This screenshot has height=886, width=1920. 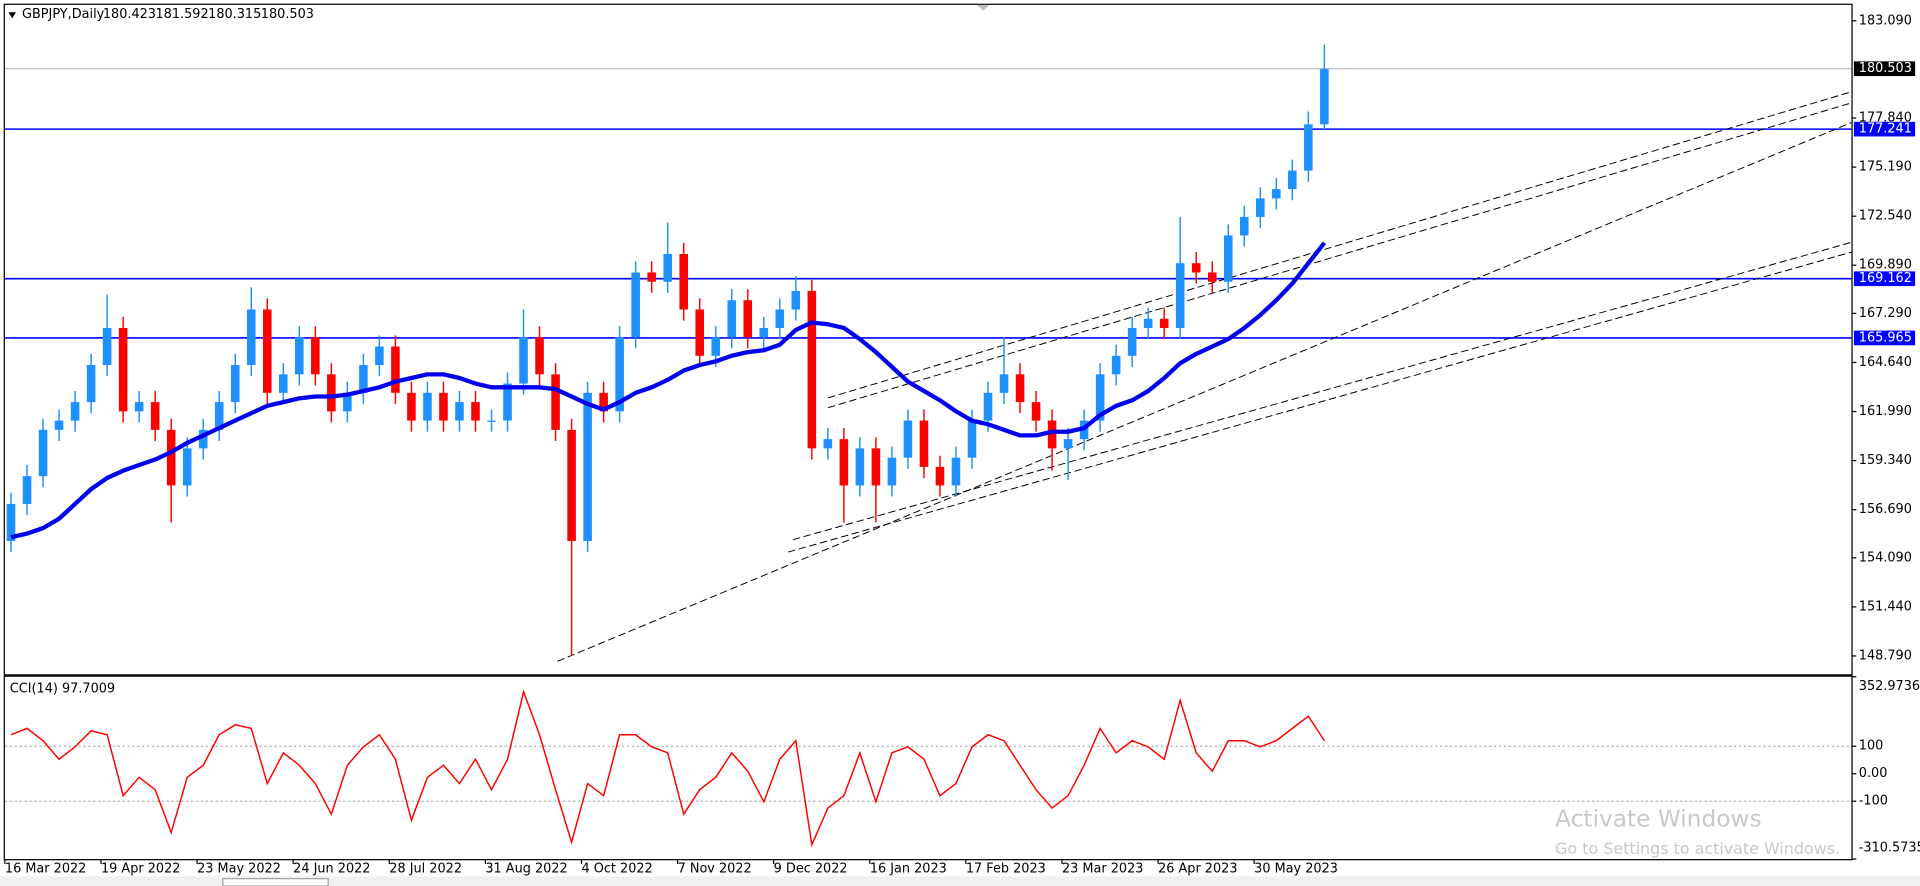 I want to click on x-tick-label: 19 Apr 2022, so click(x=140, y=868).